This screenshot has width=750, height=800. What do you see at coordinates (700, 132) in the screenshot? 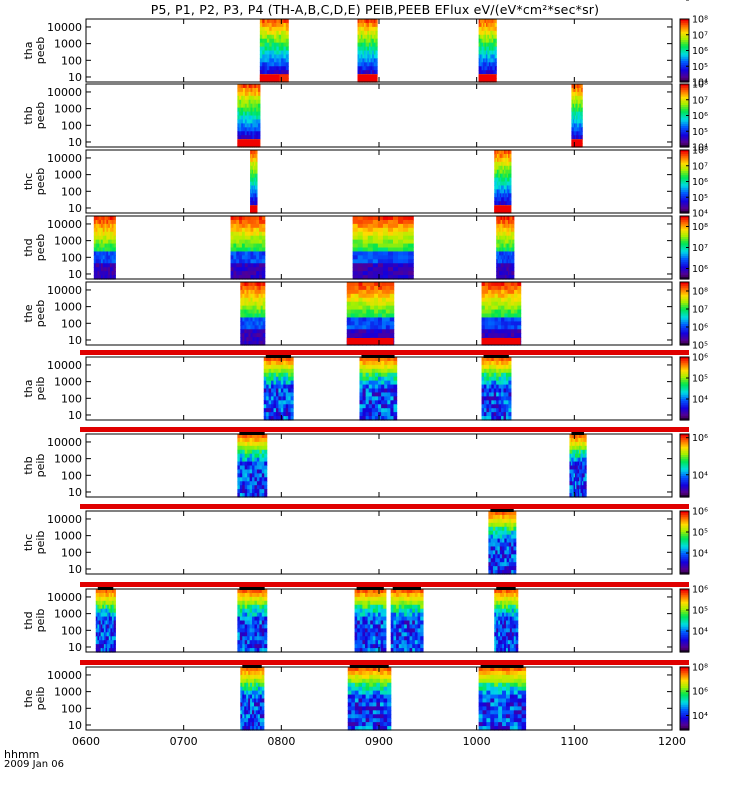
I see `panel-2-colorbar-tick-label: 10⁵` at bounding box center [700, 132].